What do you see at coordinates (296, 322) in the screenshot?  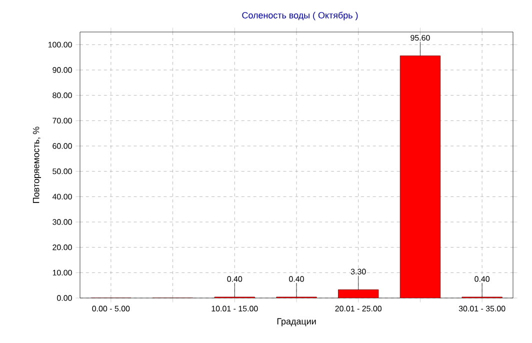 I see `x-axis-title: Градации` at bounding box center [296, 322].